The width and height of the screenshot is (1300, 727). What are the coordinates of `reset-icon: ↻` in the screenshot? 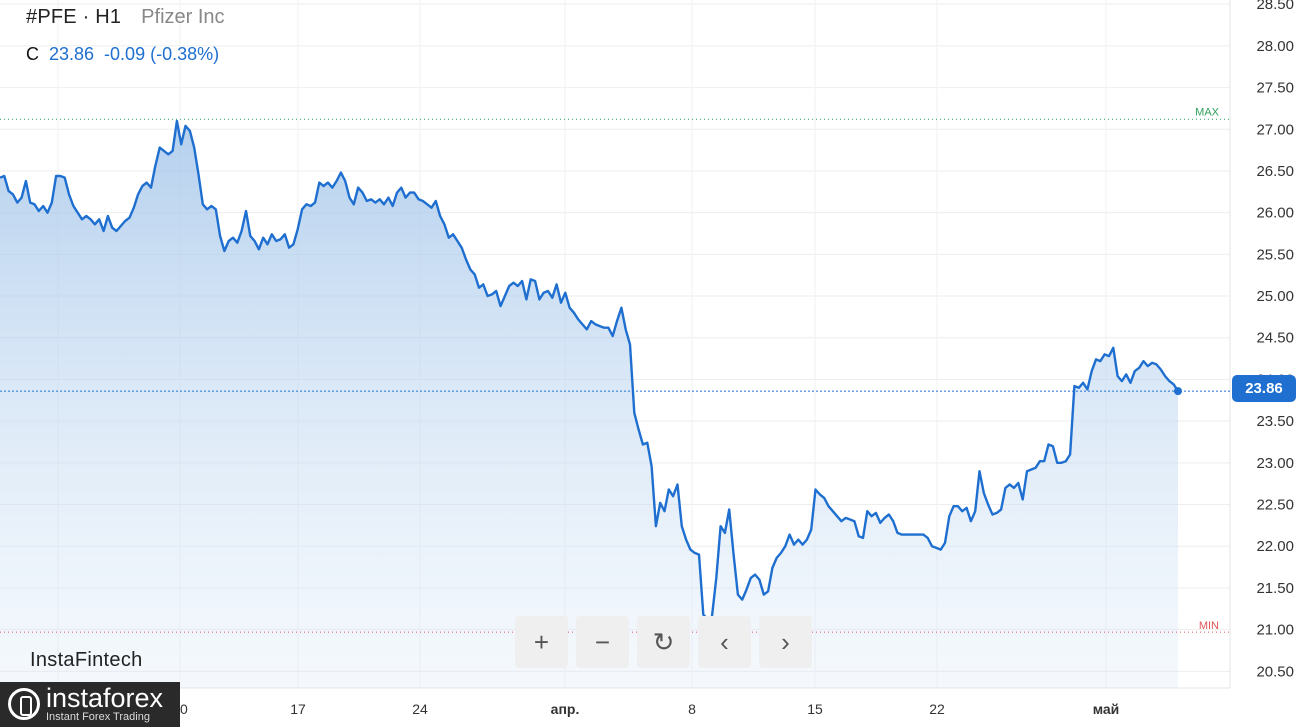 It's located at (663, 641).